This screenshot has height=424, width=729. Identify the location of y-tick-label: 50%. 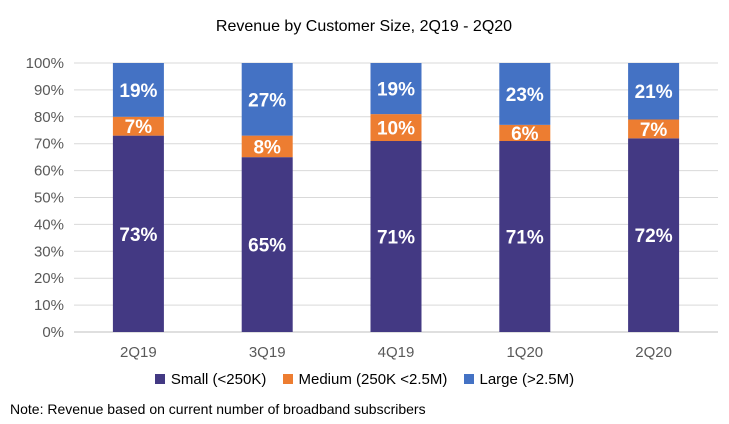
(49, 198).